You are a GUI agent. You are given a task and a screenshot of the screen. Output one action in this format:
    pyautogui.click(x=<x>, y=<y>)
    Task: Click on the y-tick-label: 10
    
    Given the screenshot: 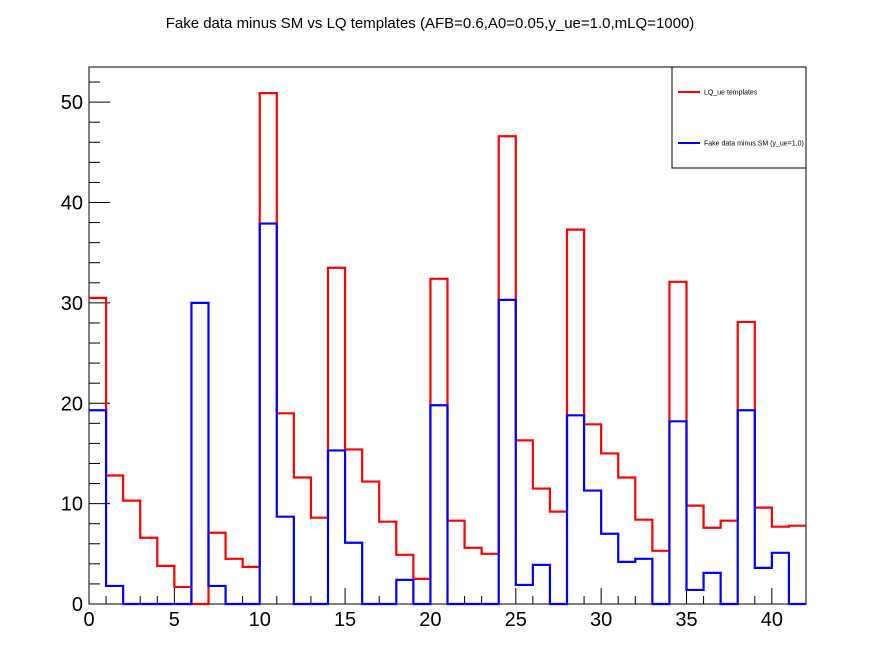 What is the action you would take?
    pyautogui.click(x=72, y=505)
    